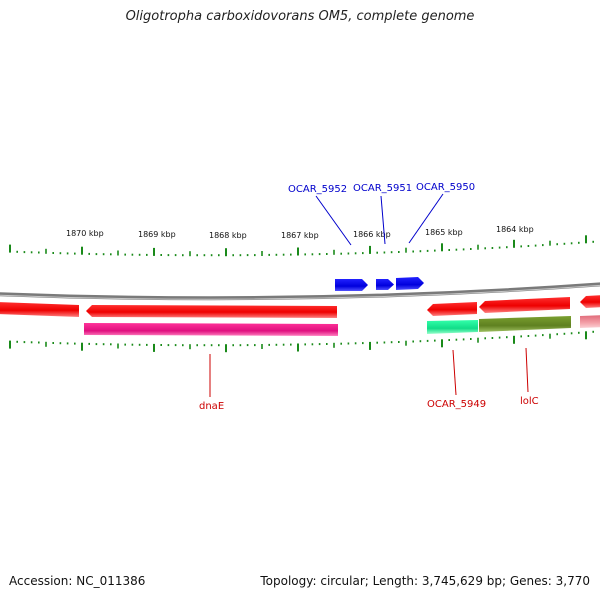  I want to click on gene-ocar-5949-reverse-arrow, so click(452, 309).